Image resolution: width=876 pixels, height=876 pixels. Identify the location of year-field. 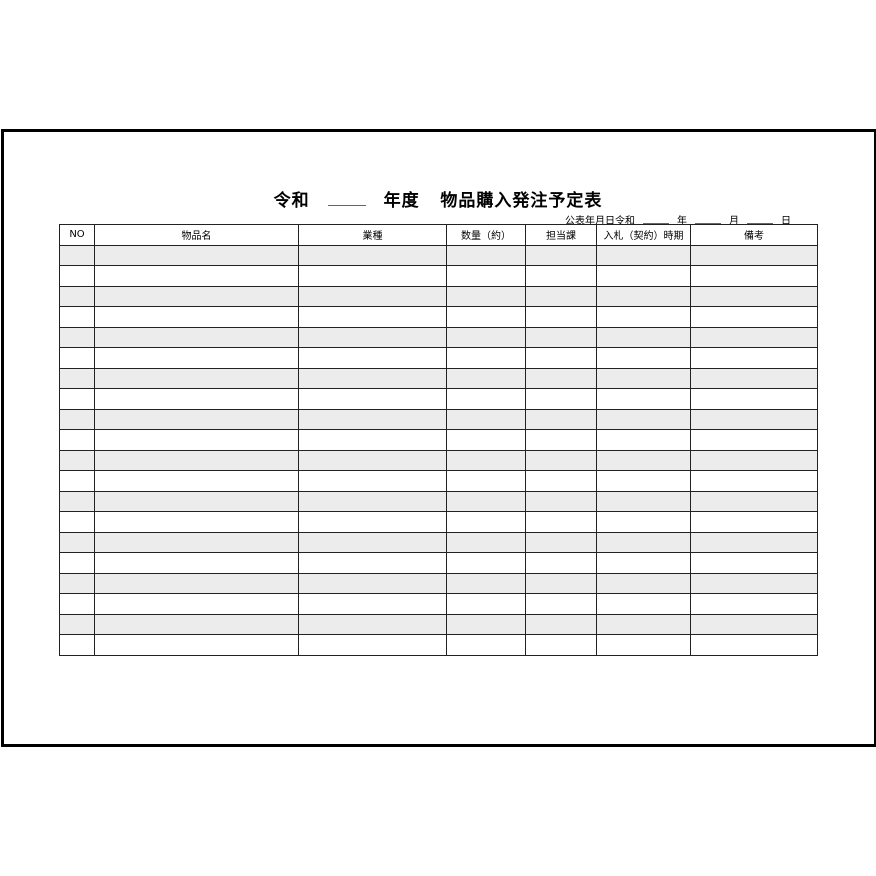
(656, 223).